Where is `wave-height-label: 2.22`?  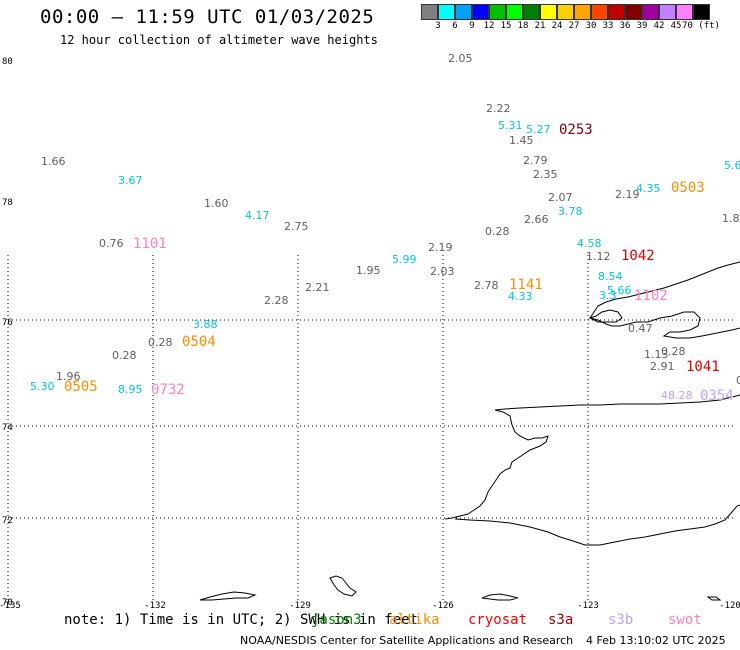 wave-height-label: 2.22 is located at coordinates (498, 108).